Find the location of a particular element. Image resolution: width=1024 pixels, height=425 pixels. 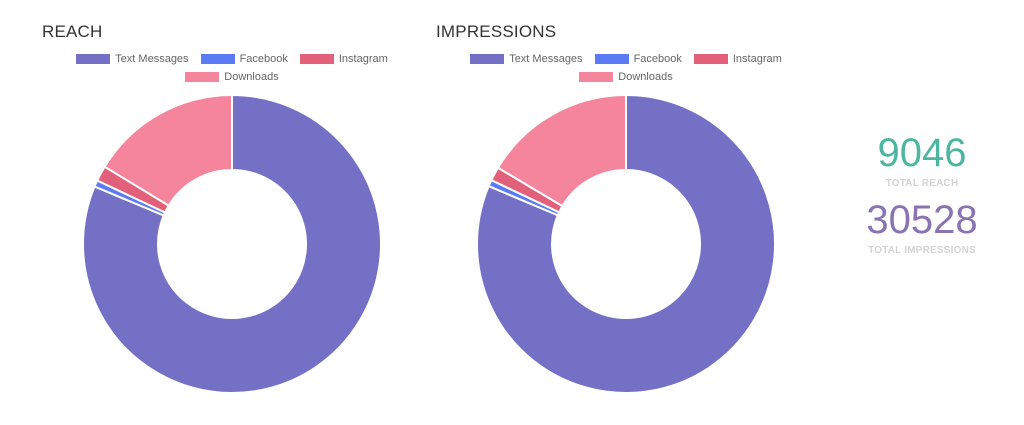

total-impressions-label: TOTAL IMPRESSIONS is located at coordinates (922, 250).